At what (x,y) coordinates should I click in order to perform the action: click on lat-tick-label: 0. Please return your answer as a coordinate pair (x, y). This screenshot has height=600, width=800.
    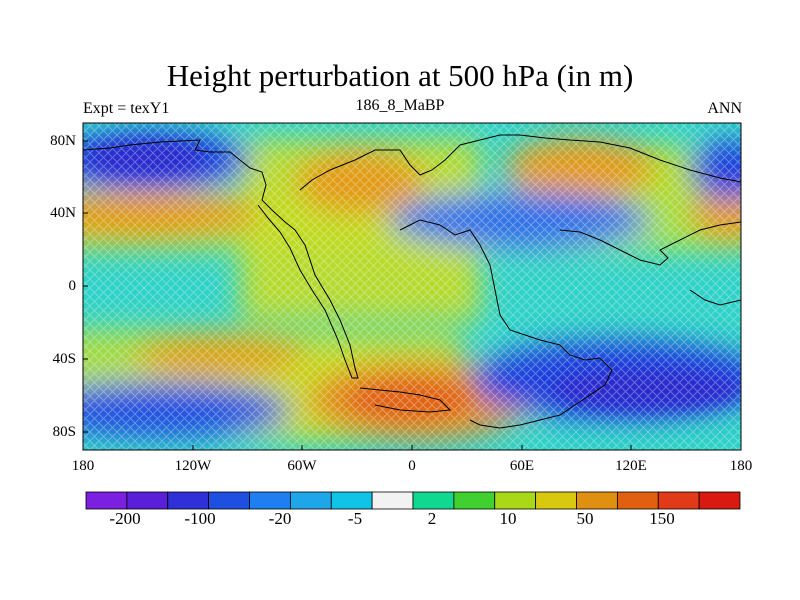
    Looking at the image, I should click on (72, 286).